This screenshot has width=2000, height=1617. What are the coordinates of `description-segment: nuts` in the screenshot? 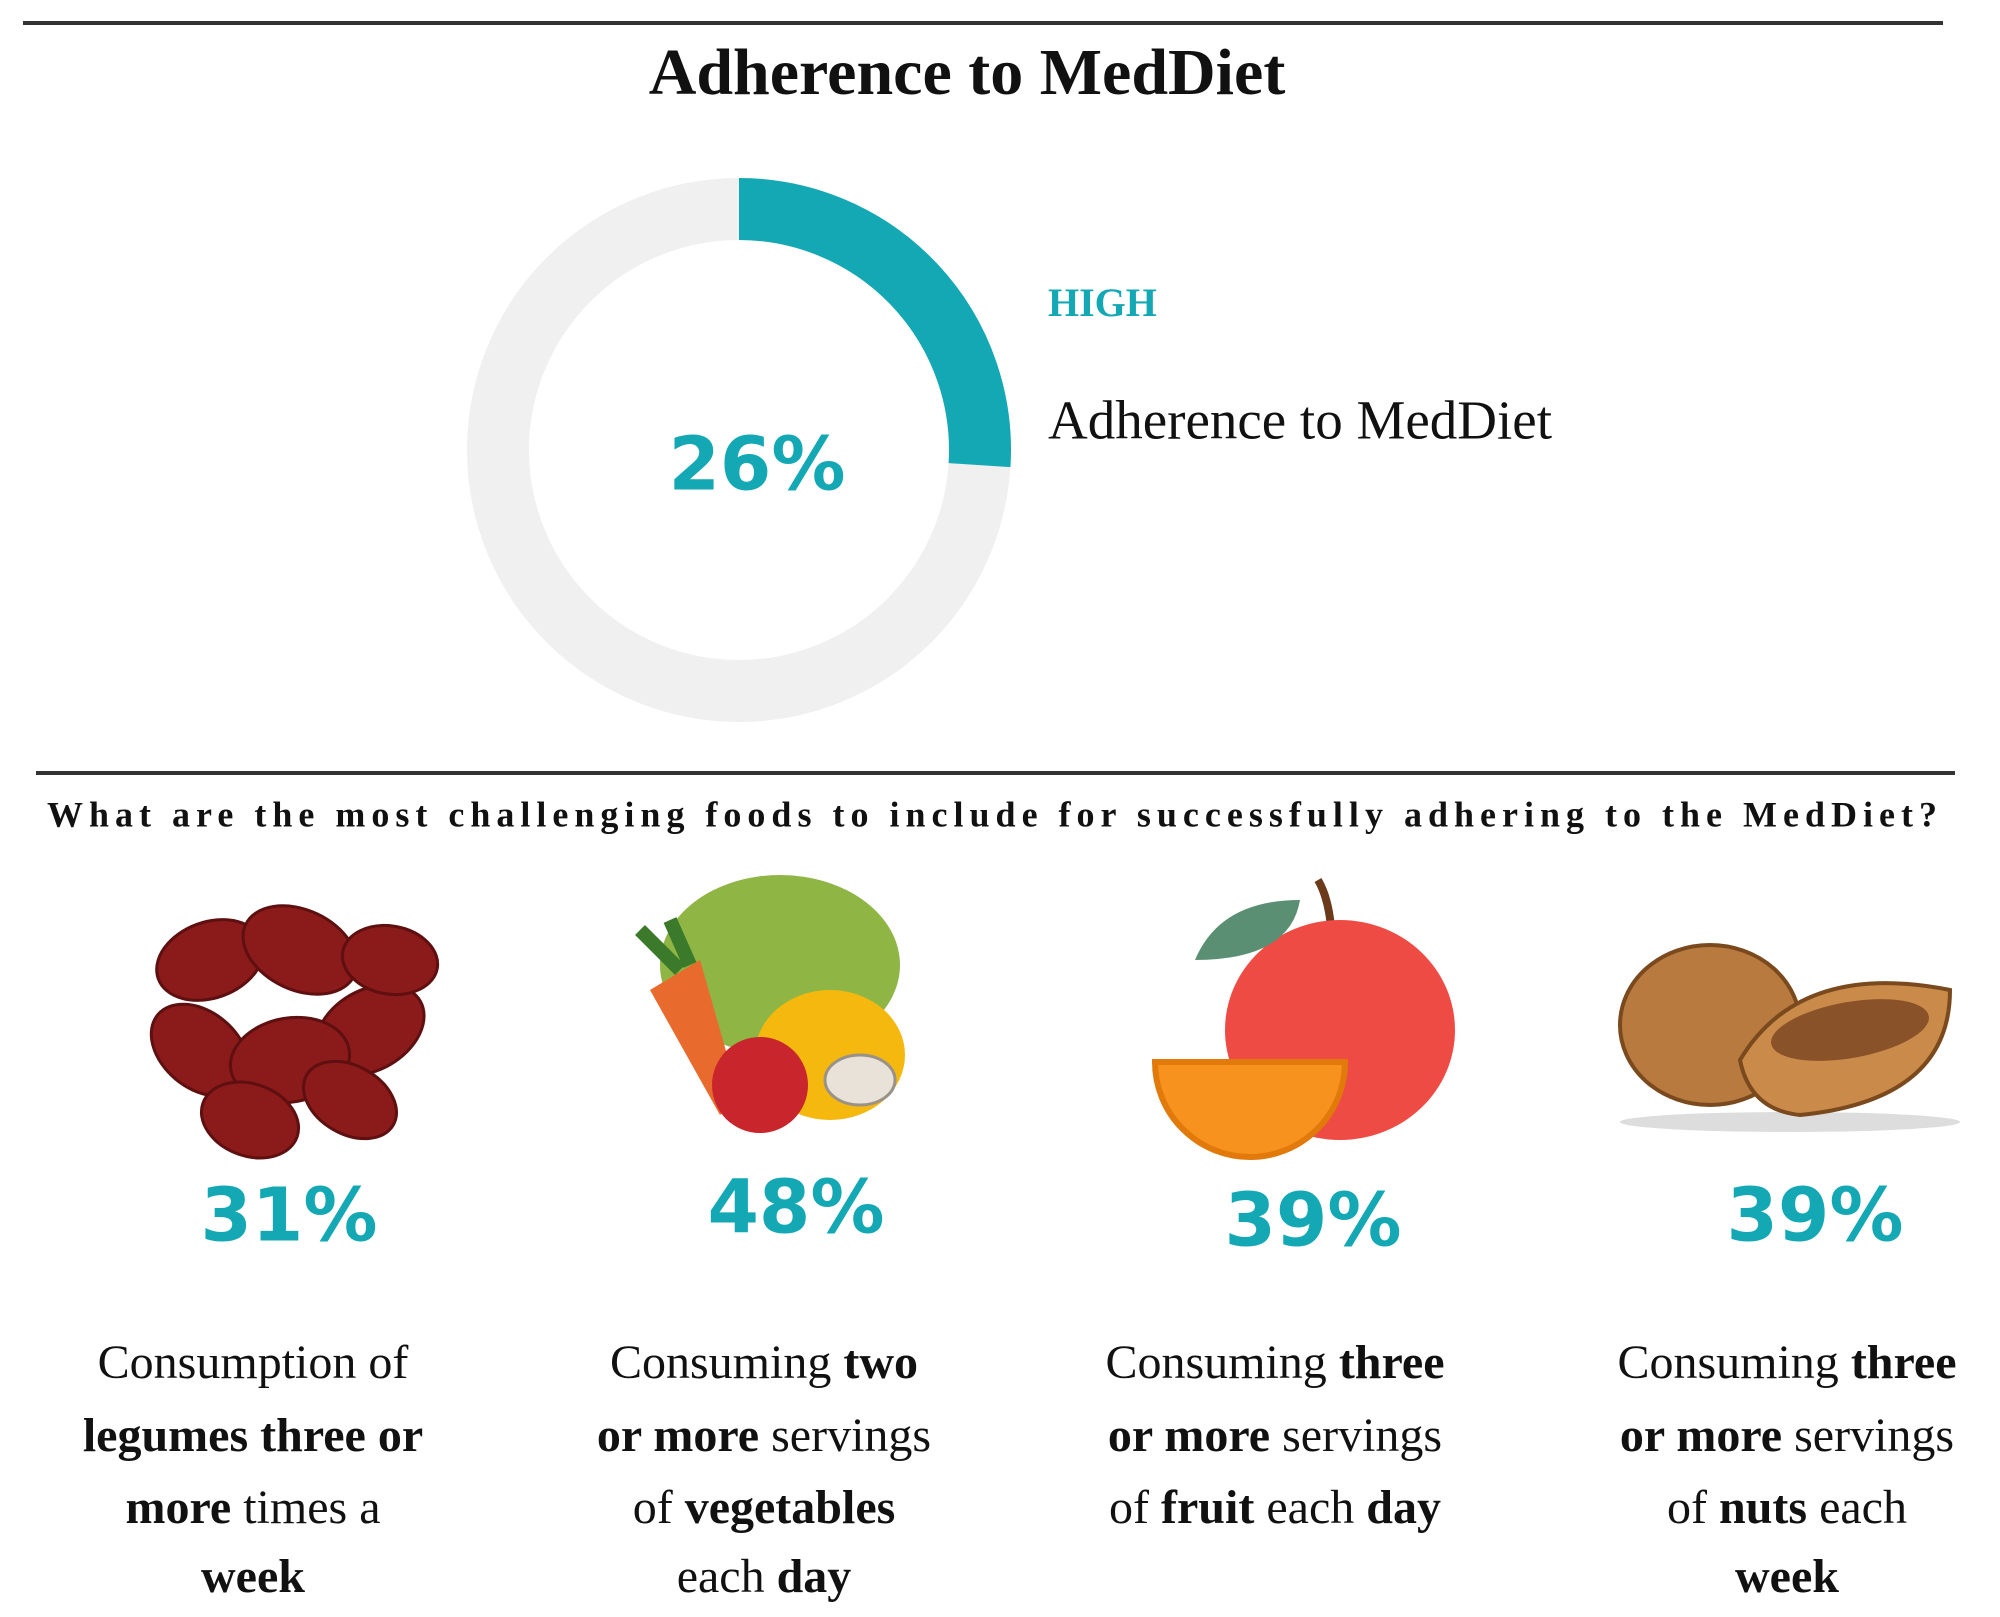 It's located at (1763, 1507).